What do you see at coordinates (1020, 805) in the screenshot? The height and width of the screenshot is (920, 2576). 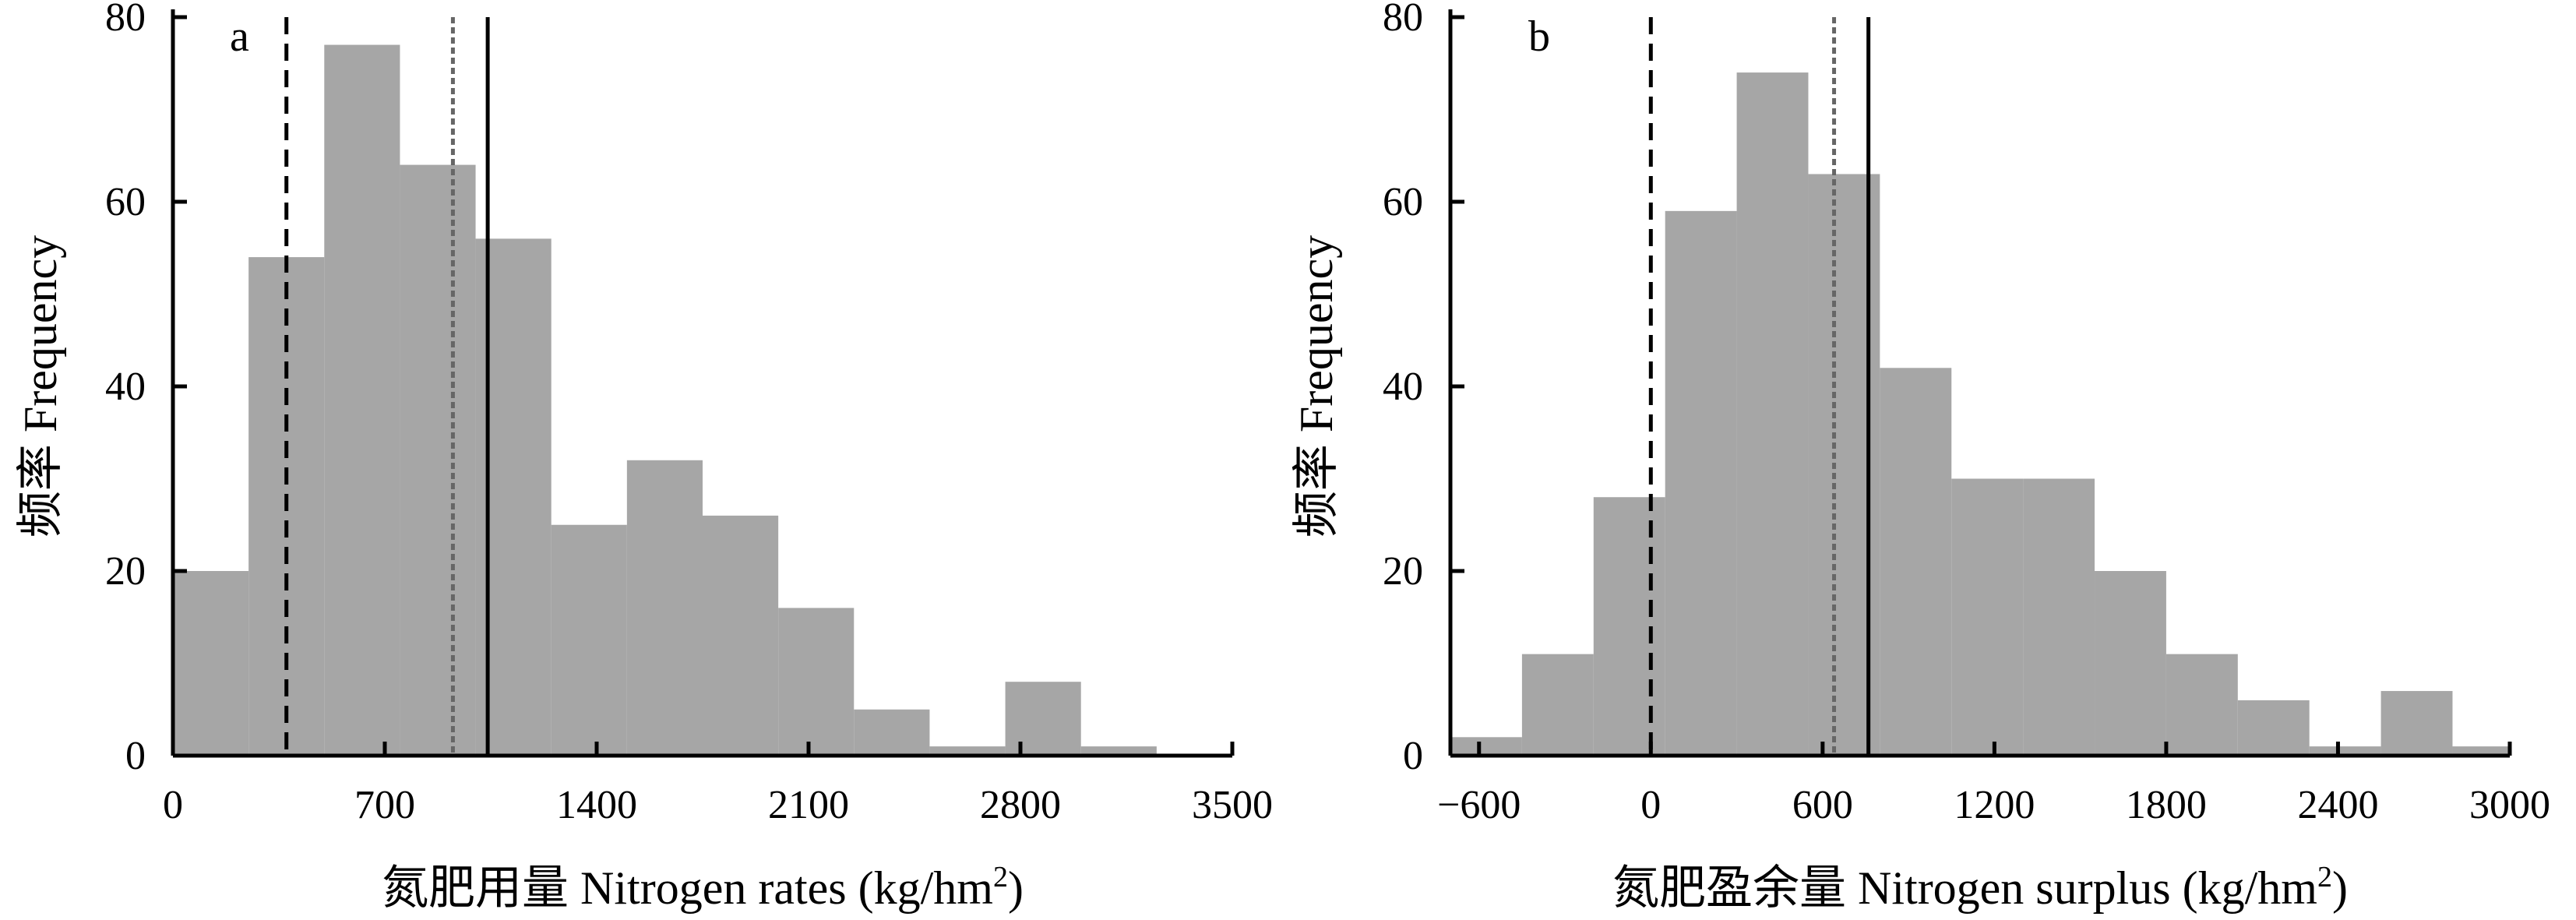 I see `panel-a-x-tick-label-4: 2800` at bounding box center [1020, 805].